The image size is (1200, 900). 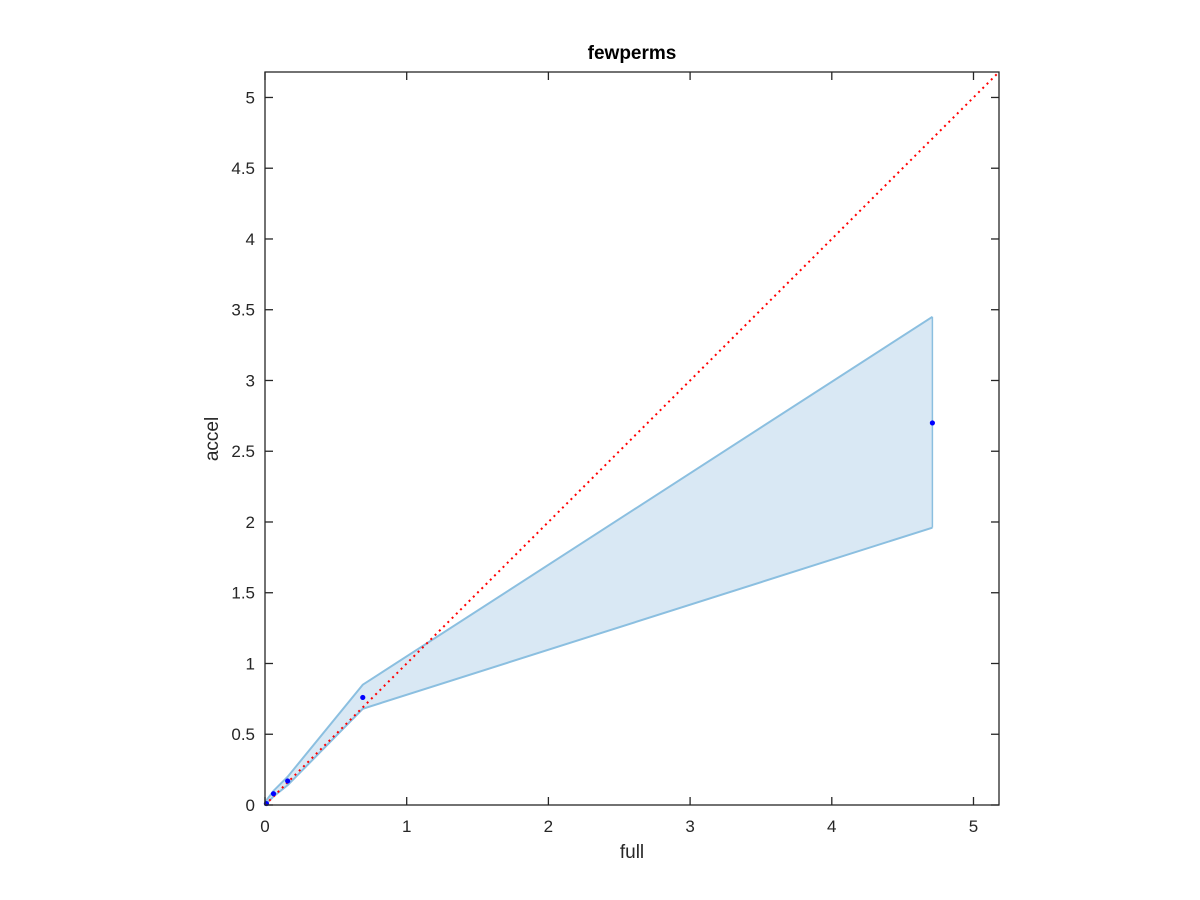 I want to click on x-tick-label: 0, so click(x=264, y=826).